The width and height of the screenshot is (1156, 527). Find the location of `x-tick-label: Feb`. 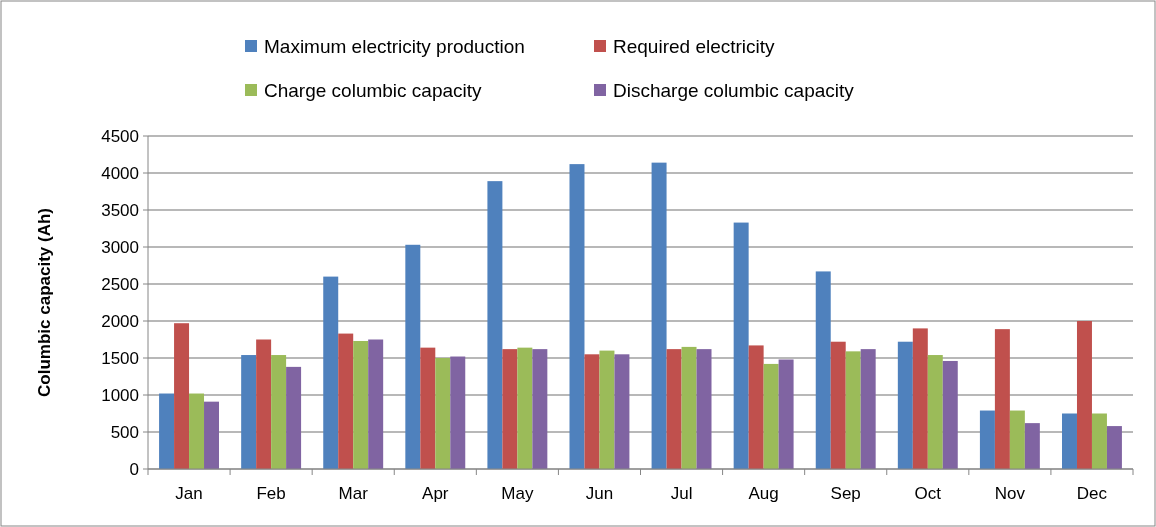

x-tick-label: Feb is located at coordinates (271, 493).